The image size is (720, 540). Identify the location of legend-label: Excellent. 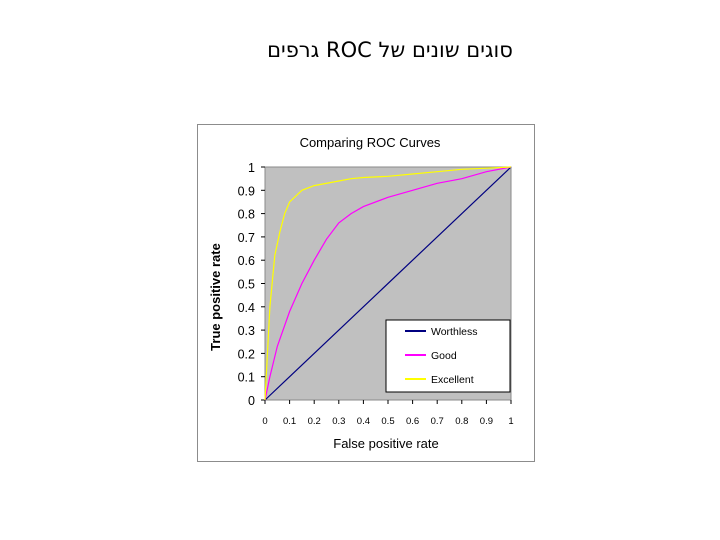
(452, 380).